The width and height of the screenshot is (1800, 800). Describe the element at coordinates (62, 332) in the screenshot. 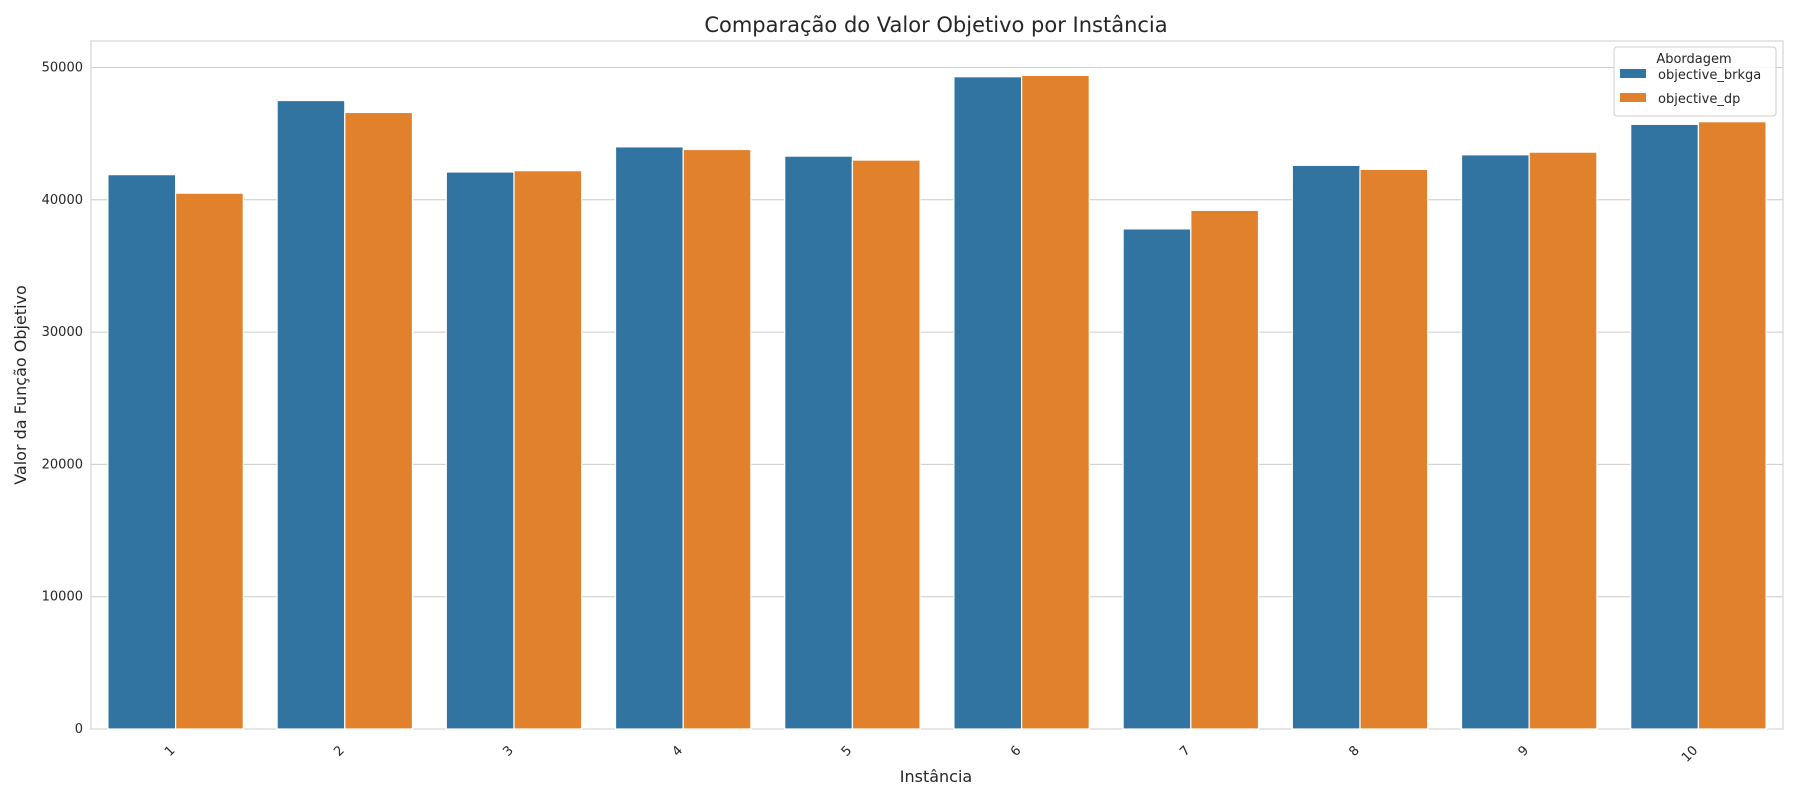

I see `y-tick-label: 30000` at that location.